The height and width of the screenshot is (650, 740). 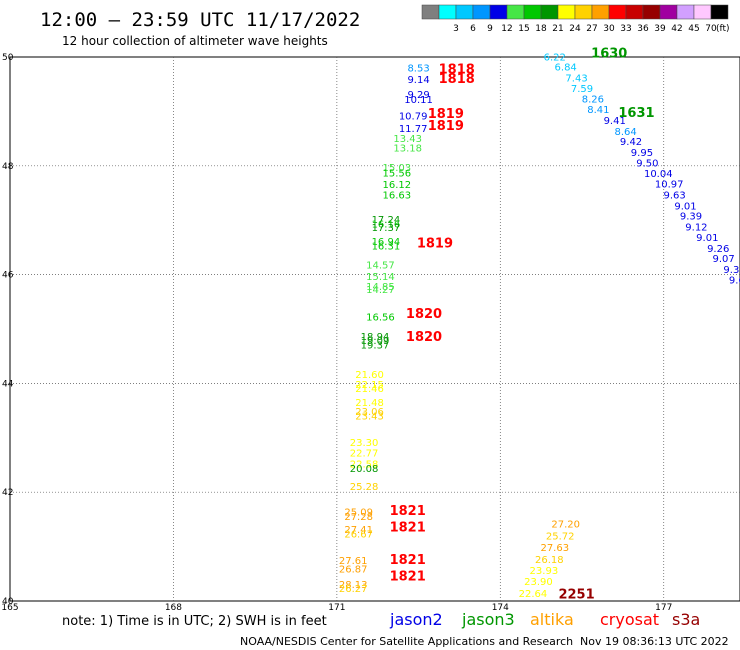 What do you see at coordinates (380, 266) in the screenshot?
I see `wave-height-point: 14.57` at bounding box center [380, 266].